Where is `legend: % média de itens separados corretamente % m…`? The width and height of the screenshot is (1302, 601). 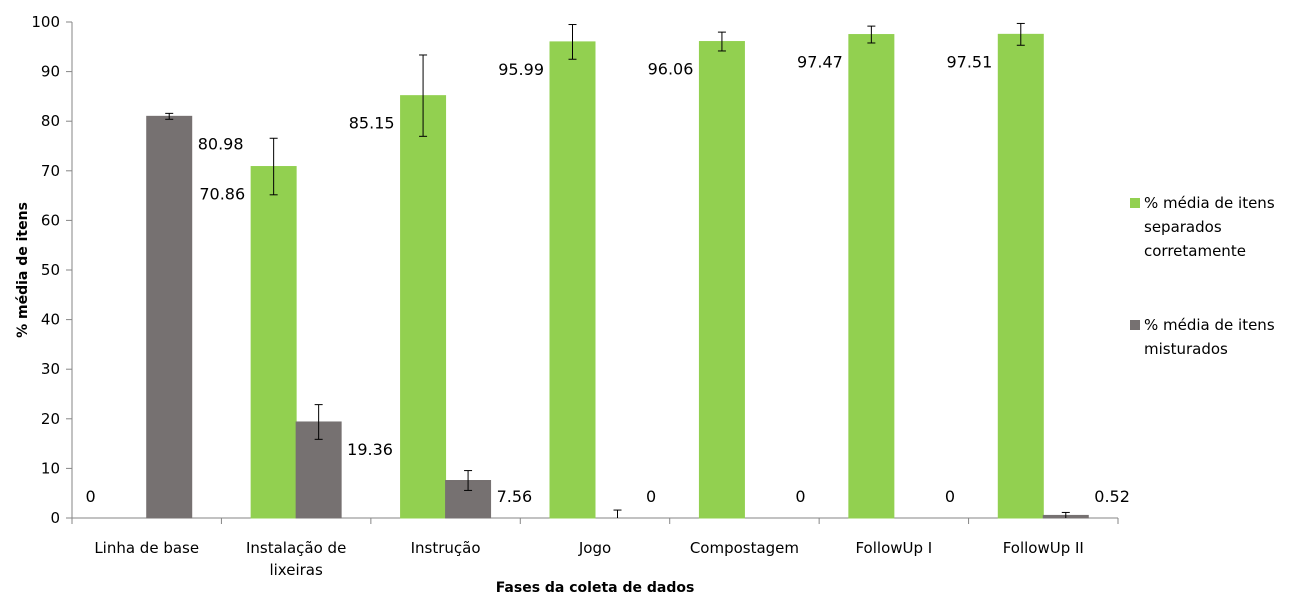 legend: % média de itens separados corretamente % m… is located at coordinates (1202, 276).